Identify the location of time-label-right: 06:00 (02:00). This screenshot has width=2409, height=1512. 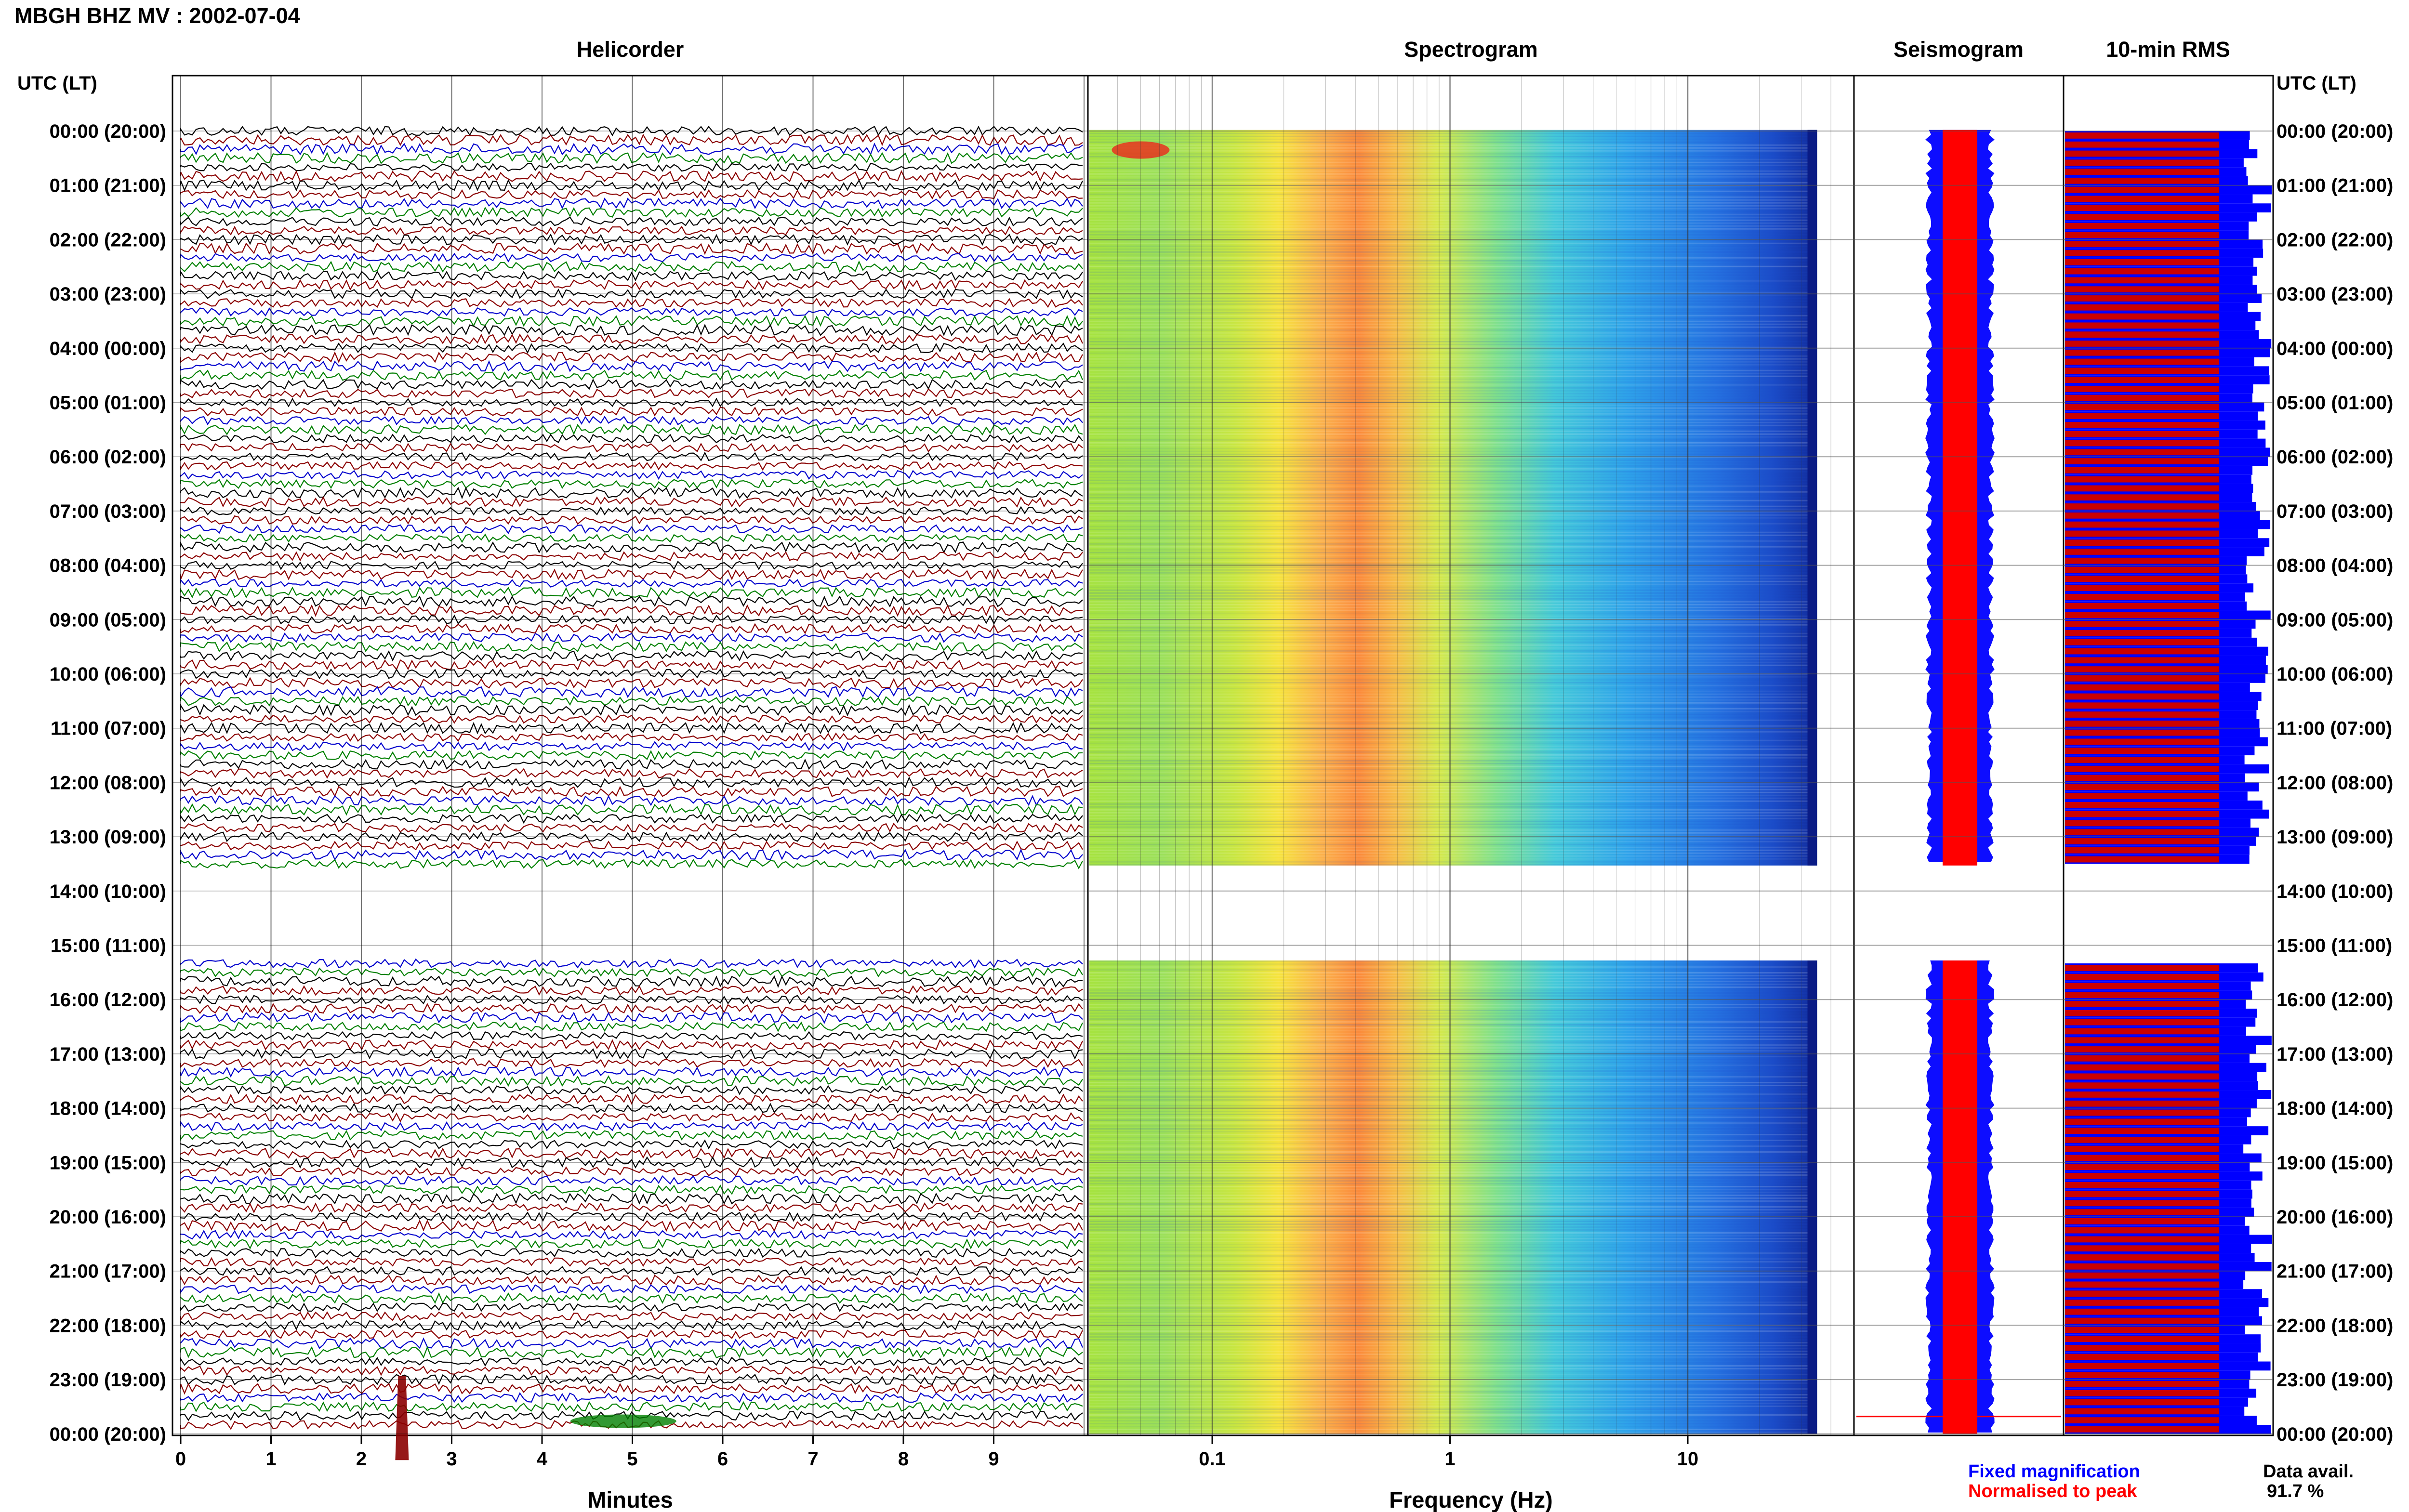
(2335, 457).